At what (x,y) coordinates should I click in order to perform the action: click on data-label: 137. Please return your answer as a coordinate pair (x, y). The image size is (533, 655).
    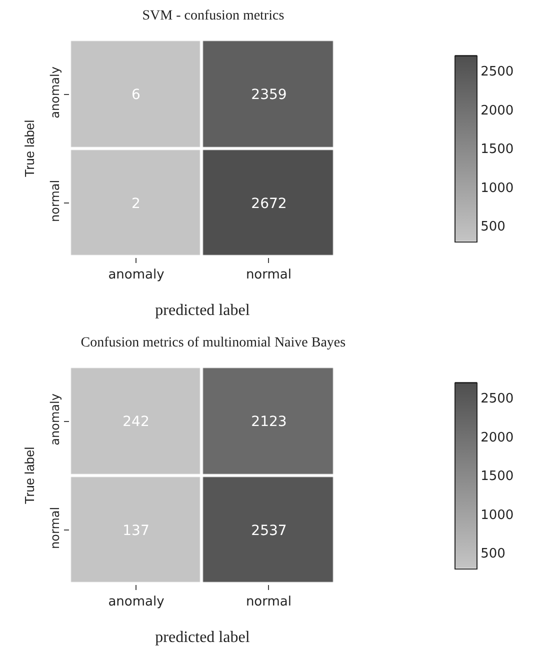
    Looking at the image, I should click on (136, 530).